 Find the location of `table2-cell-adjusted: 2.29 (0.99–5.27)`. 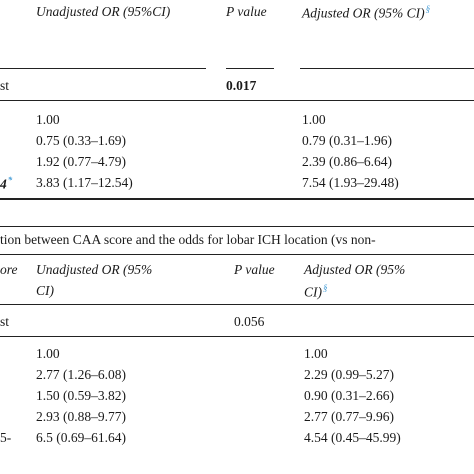

table2-cell-adjusted: 2.29 (0.99–5.27) is located at coordinates (349, 374).